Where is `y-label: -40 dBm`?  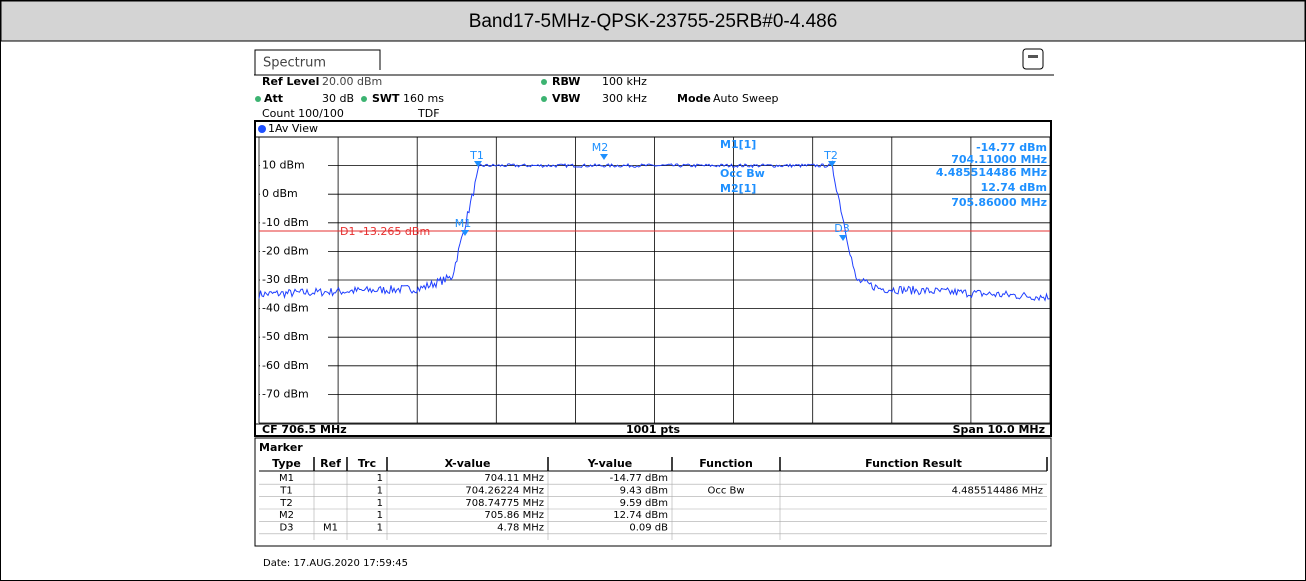
y-label: -40 dBm is located at coordinates (285, 308).